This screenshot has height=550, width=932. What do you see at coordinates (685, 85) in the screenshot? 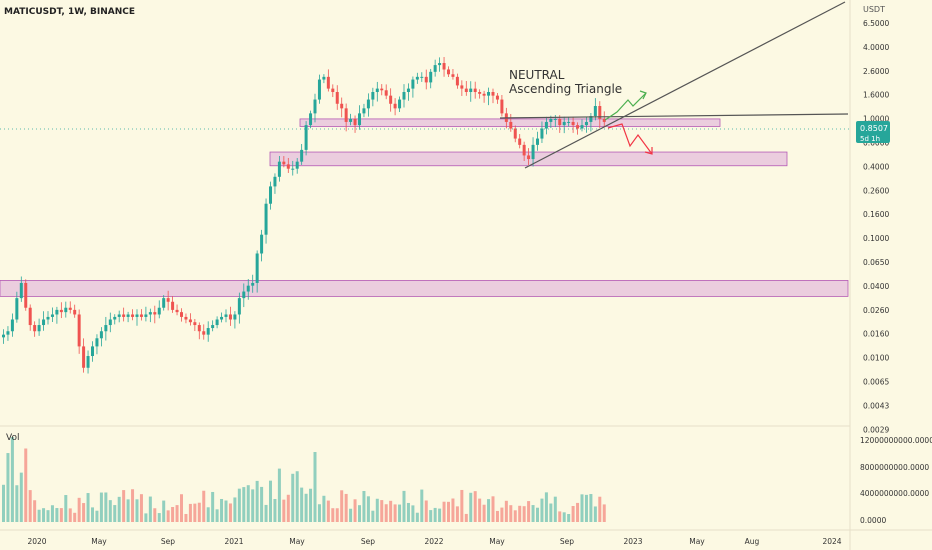
I see `ascending-trendline` at bounding box center [685, 85].